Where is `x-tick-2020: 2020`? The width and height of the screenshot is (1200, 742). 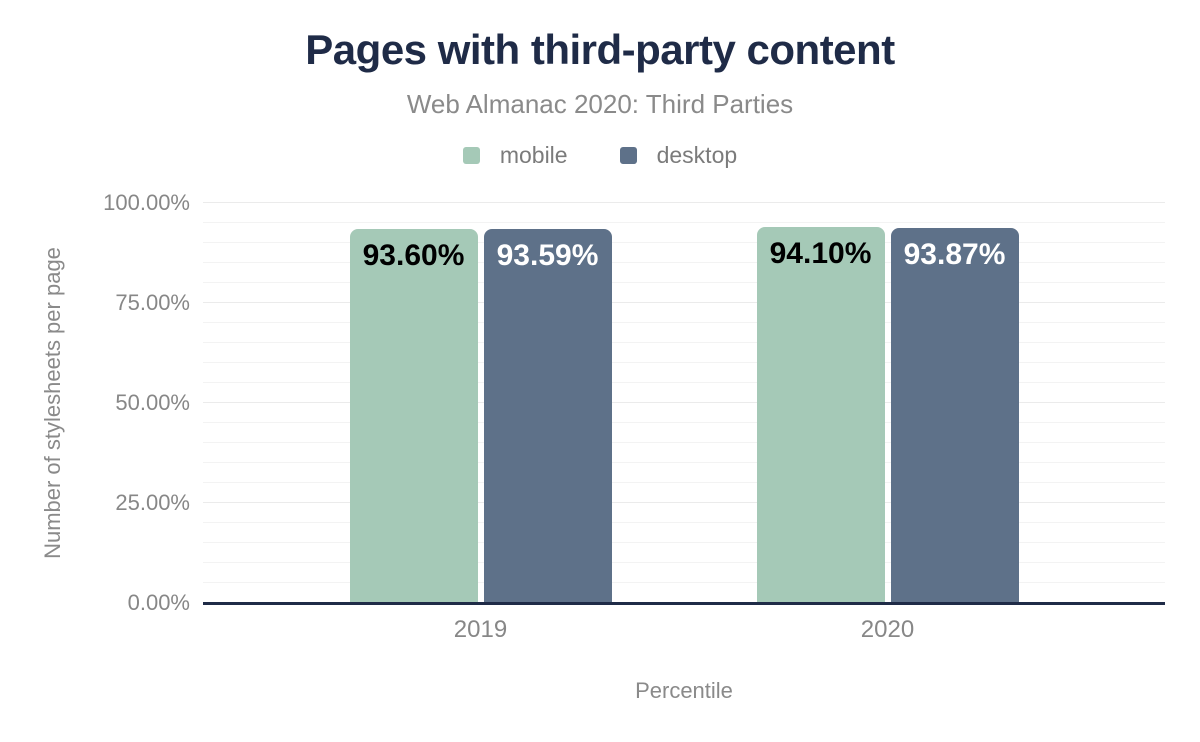 x-tick-2020: 2020 is located at coordinates (887, 629).